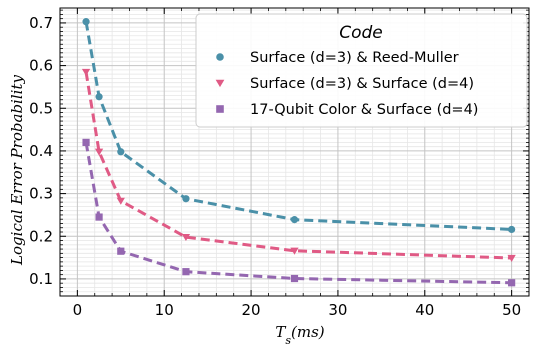  I want to click on x-tick-label: 50, so click(511, 310).